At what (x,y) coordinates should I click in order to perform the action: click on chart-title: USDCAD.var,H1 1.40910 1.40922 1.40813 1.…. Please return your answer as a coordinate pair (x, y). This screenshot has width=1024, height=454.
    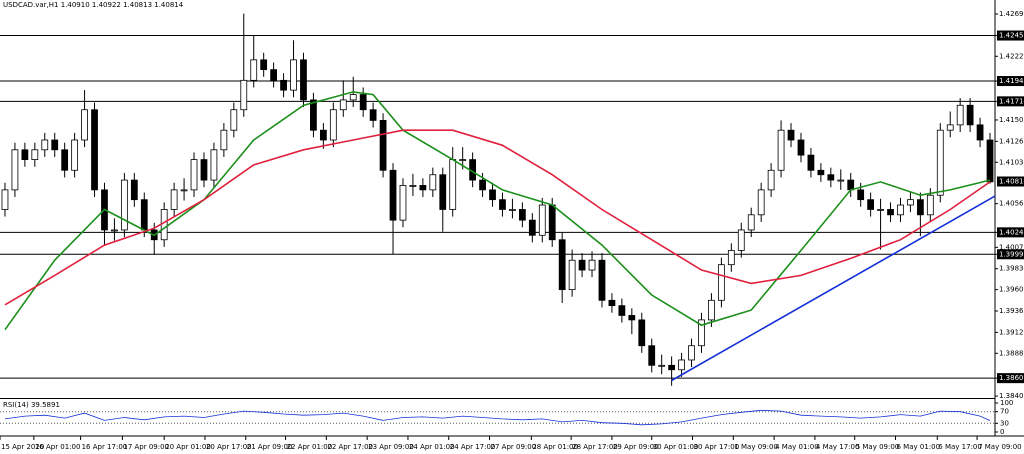
    Looking at the image, I should click on (93, 5).